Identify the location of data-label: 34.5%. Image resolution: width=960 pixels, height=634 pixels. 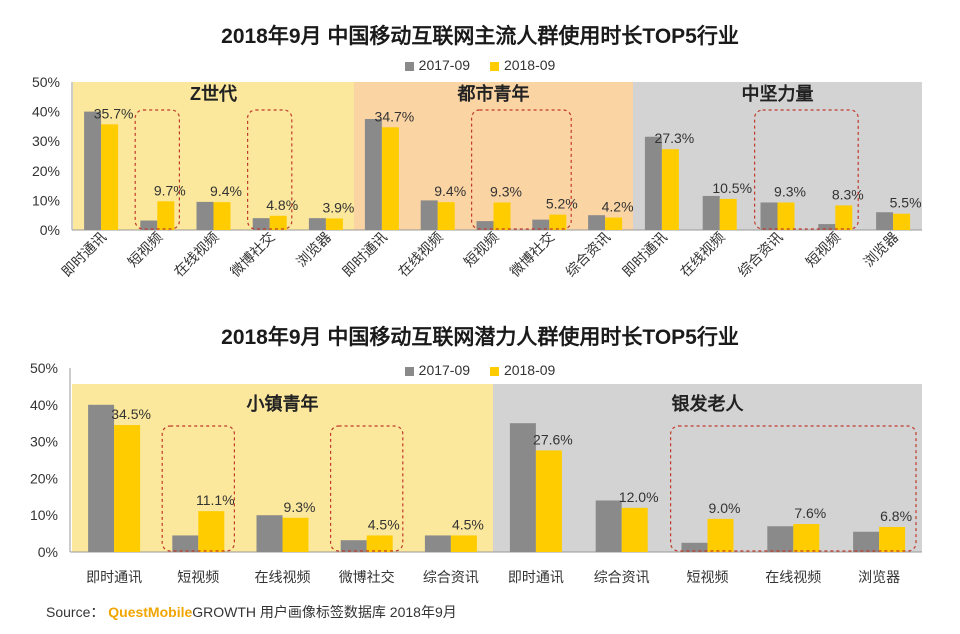
(131, 414).